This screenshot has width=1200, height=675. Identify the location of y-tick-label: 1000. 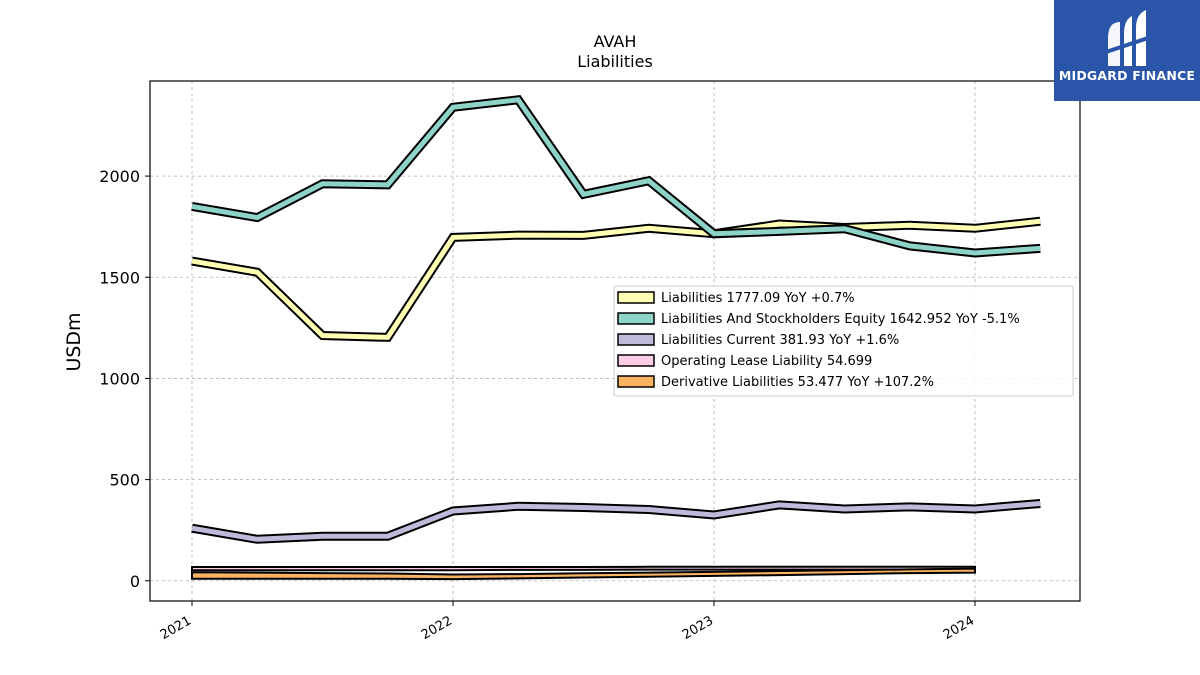
(119, 378).